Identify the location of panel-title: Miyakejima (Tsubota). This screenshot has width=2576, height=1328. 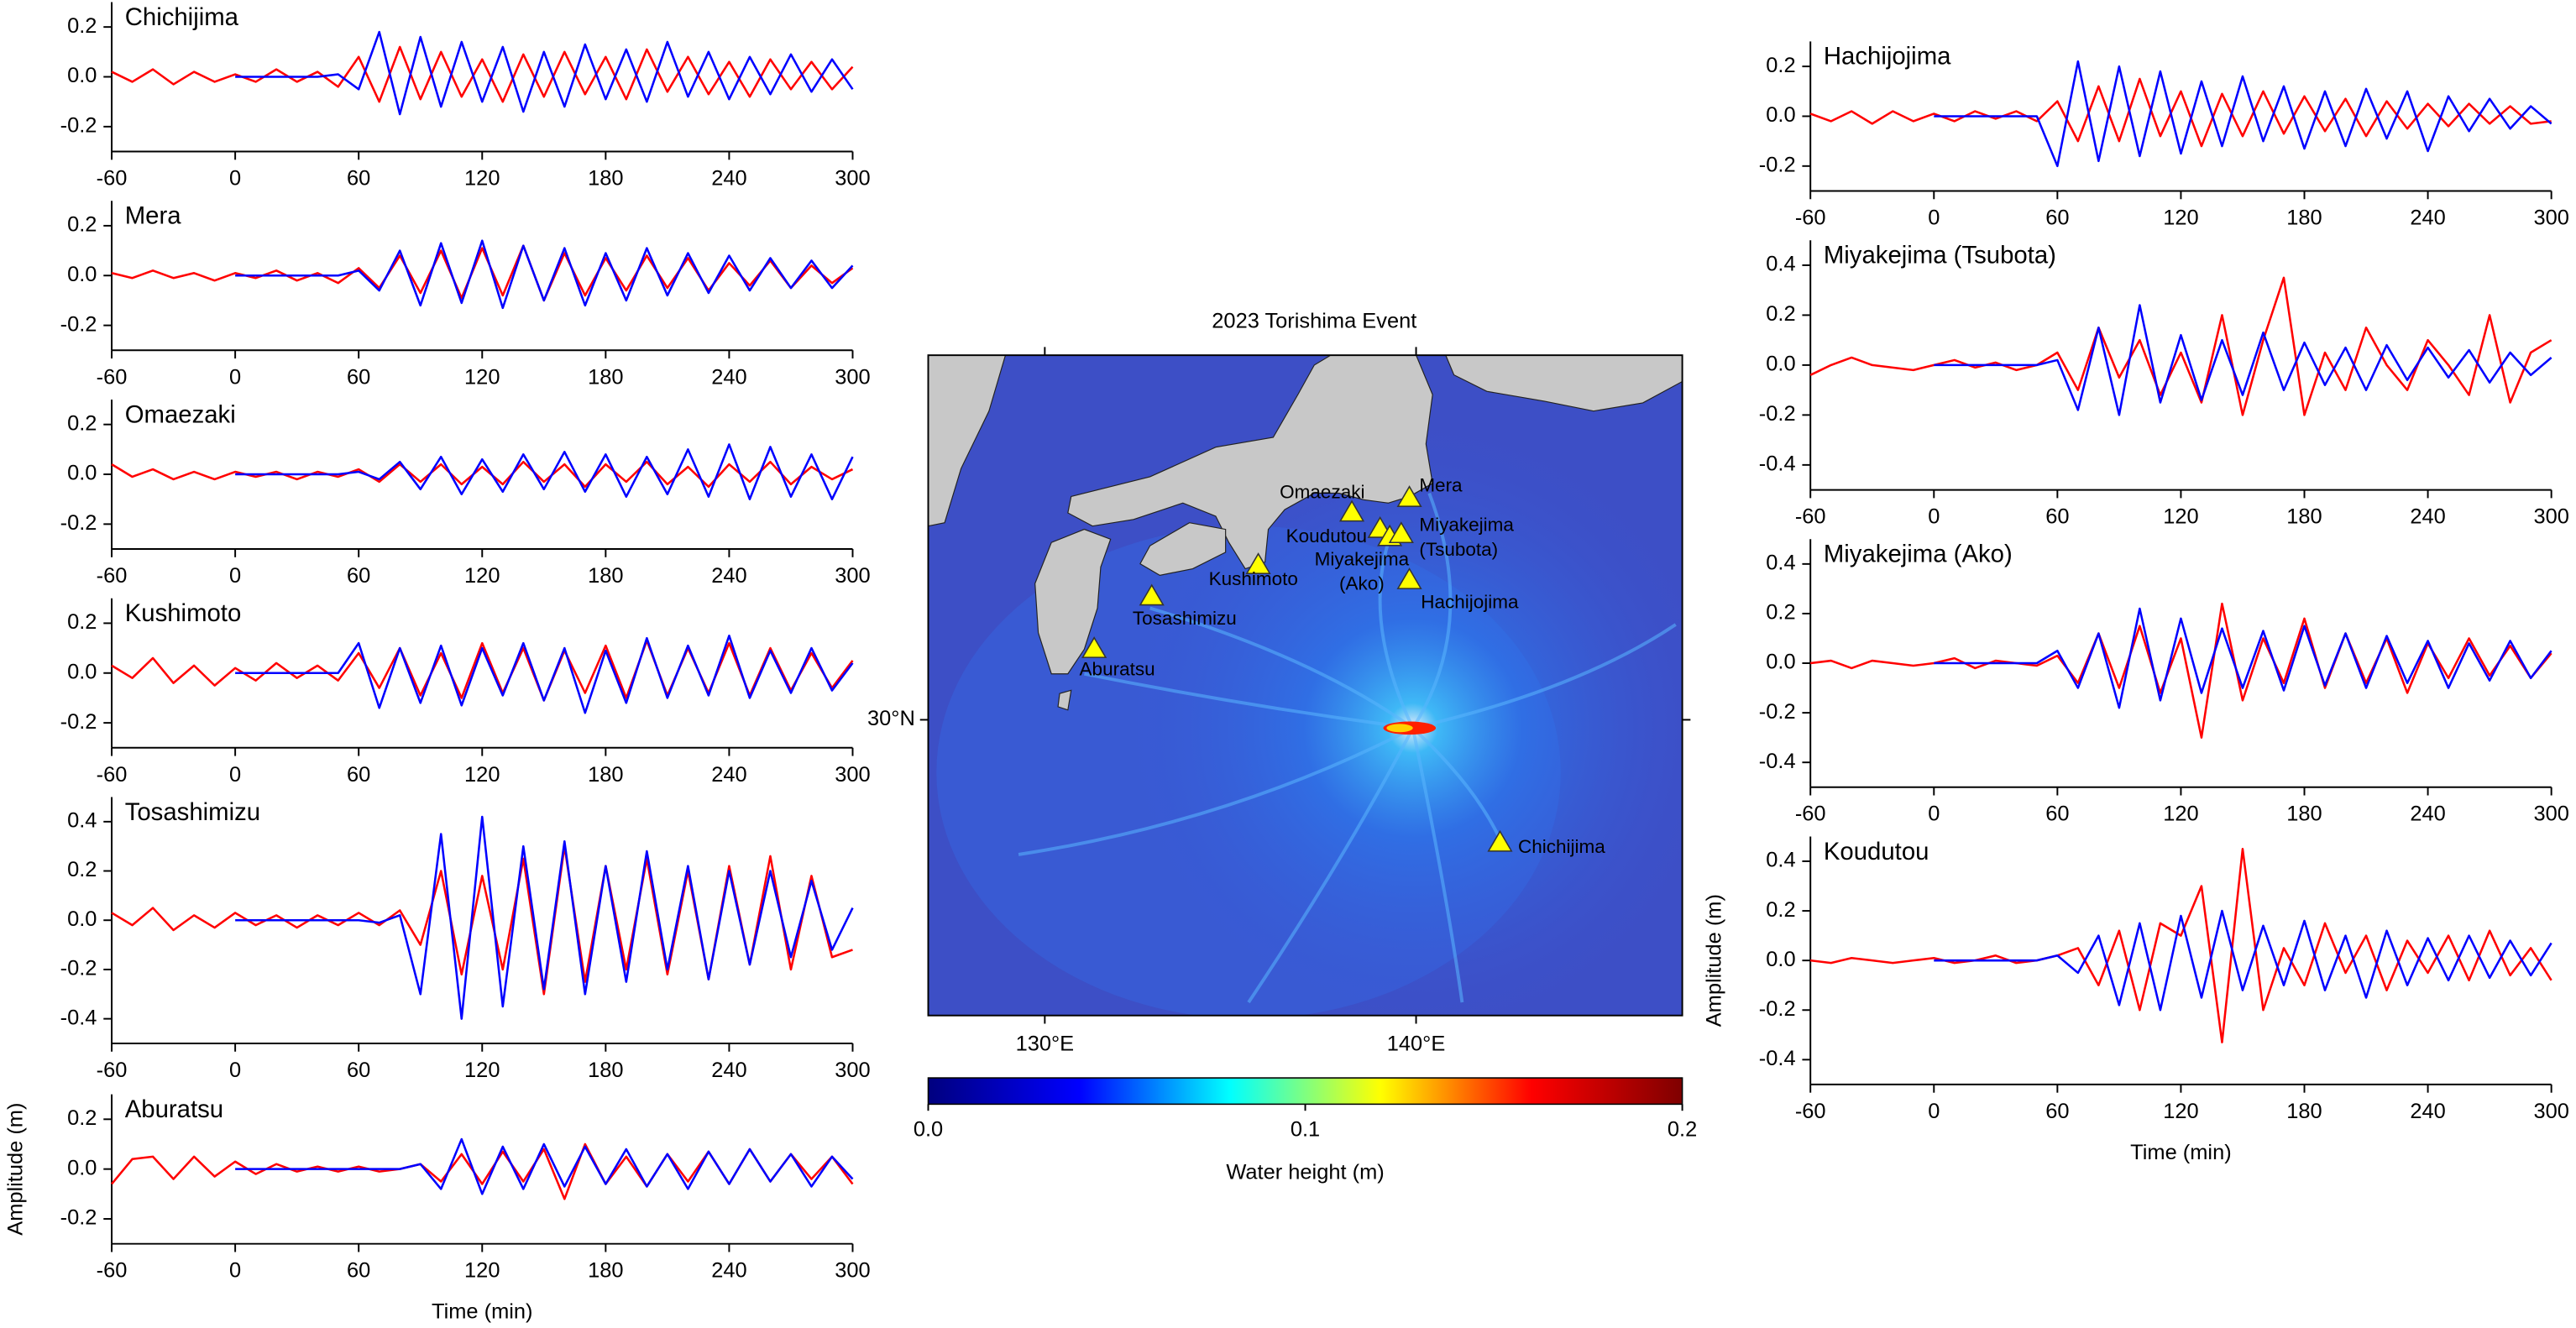
(1940, 255).